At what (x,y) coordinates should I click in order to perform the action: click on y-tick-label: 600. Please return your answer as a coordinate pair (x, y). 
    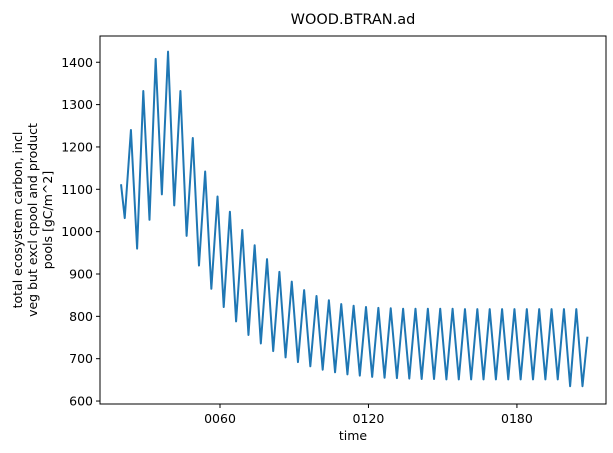
    Looking at the image, I should click on (81, 401).